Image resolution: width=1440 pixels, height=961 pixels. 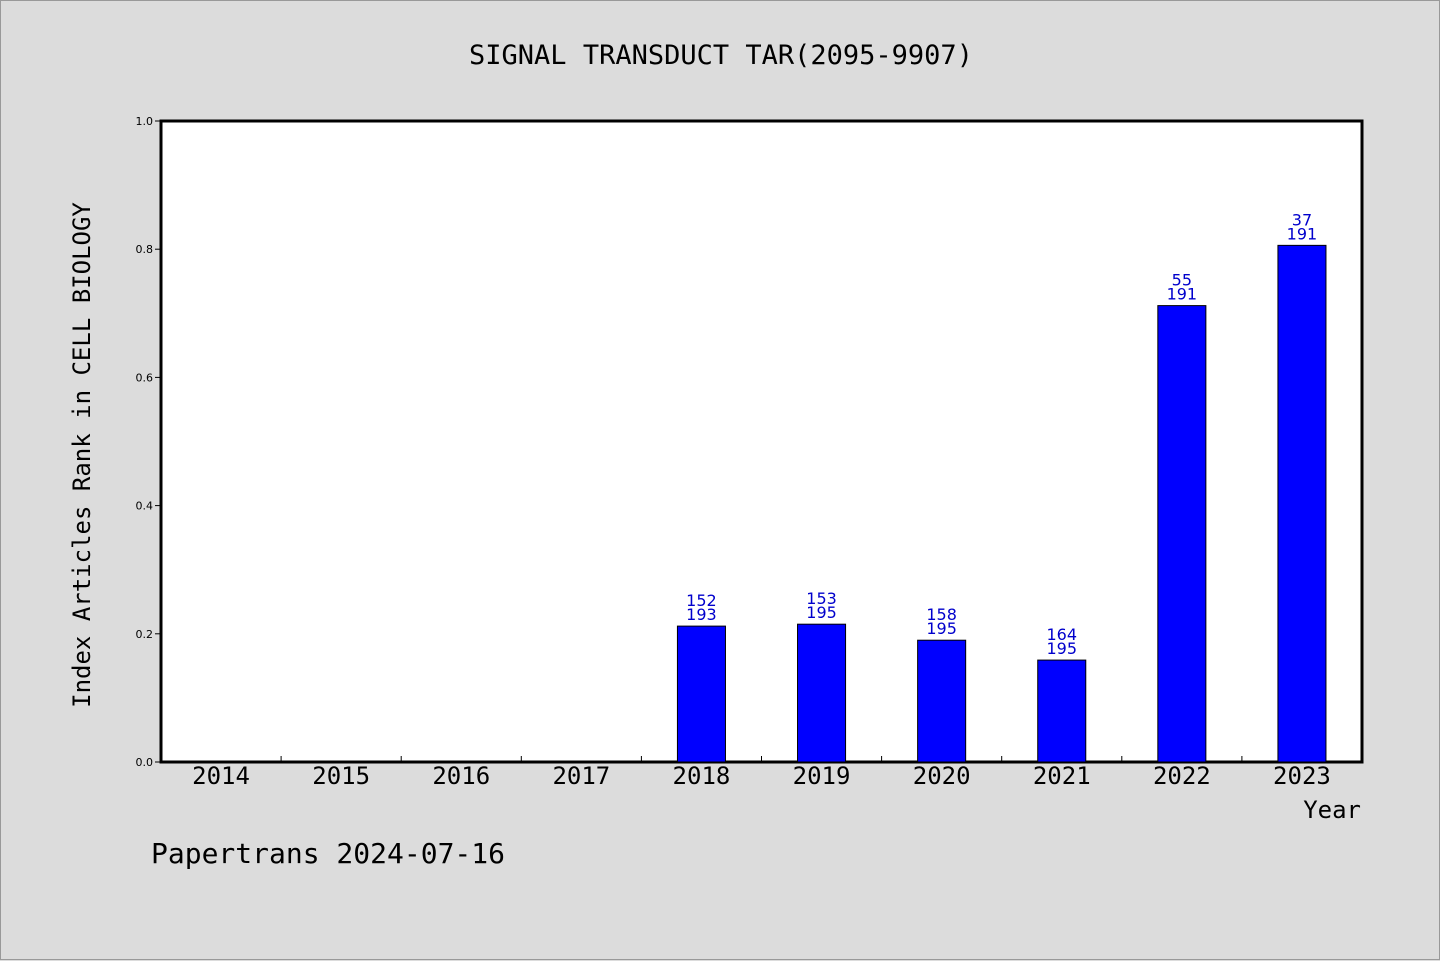 What do you see at coordinates (328, 853) in the screenshot?
I see `footer-text: Papertrans 2024-07-16` at bounding box center [328, 853].